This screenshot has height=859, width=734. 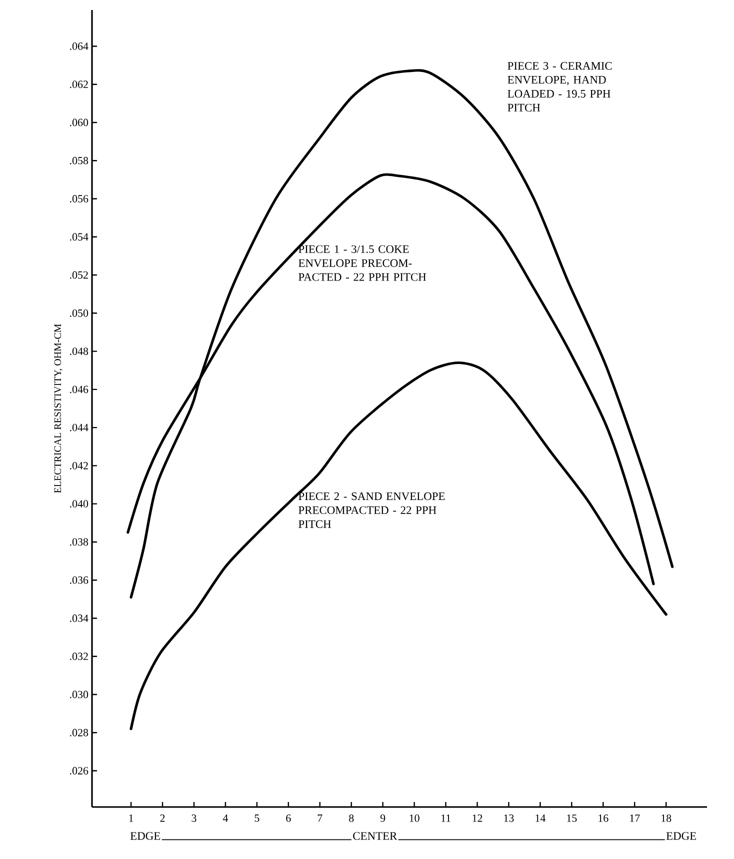 I want to click on x-tick-label: 10, so click(x=415, y=818).